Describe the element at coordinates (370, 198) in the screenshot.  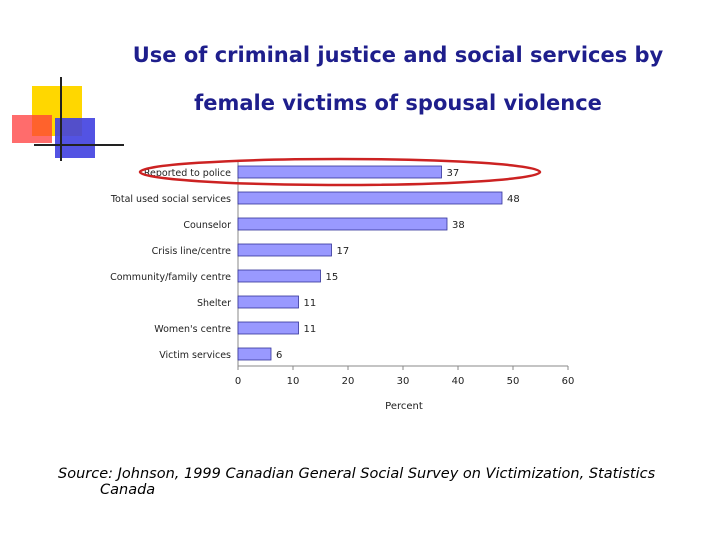
I see `bar-total-used-social-services` at that location.